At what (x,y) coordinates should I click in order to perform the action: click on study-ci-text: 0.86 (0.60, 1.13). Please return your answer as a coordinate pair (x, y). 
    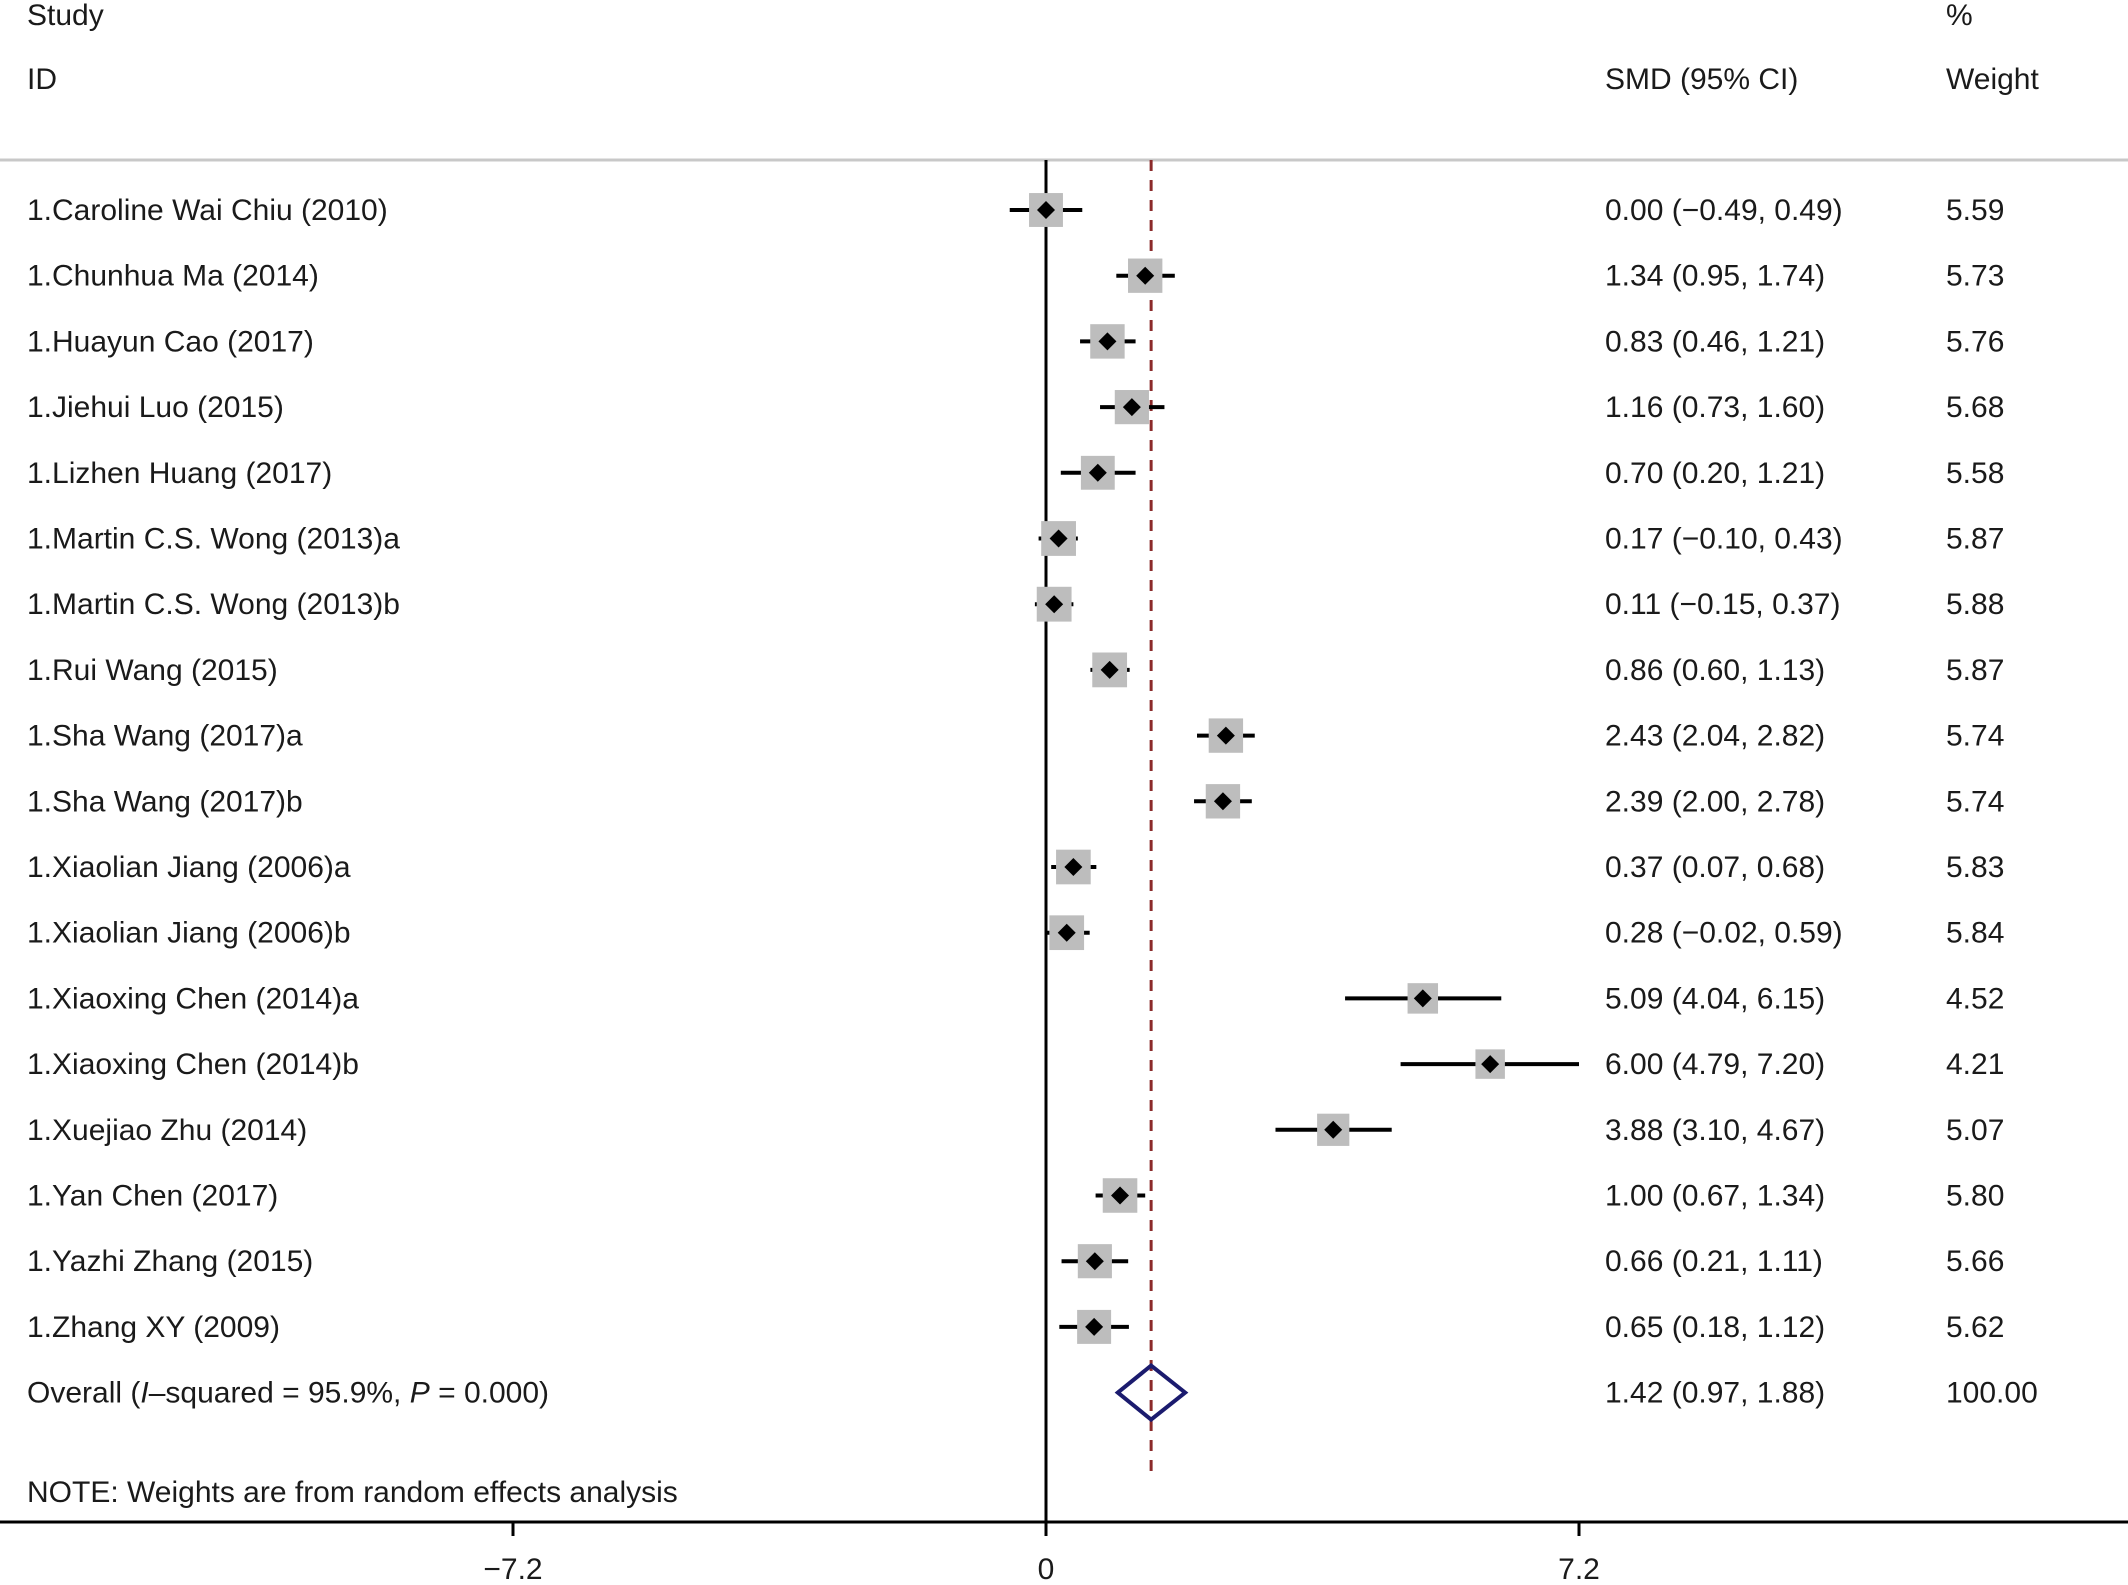
    Looking at the image, I should click on (1715, 670).